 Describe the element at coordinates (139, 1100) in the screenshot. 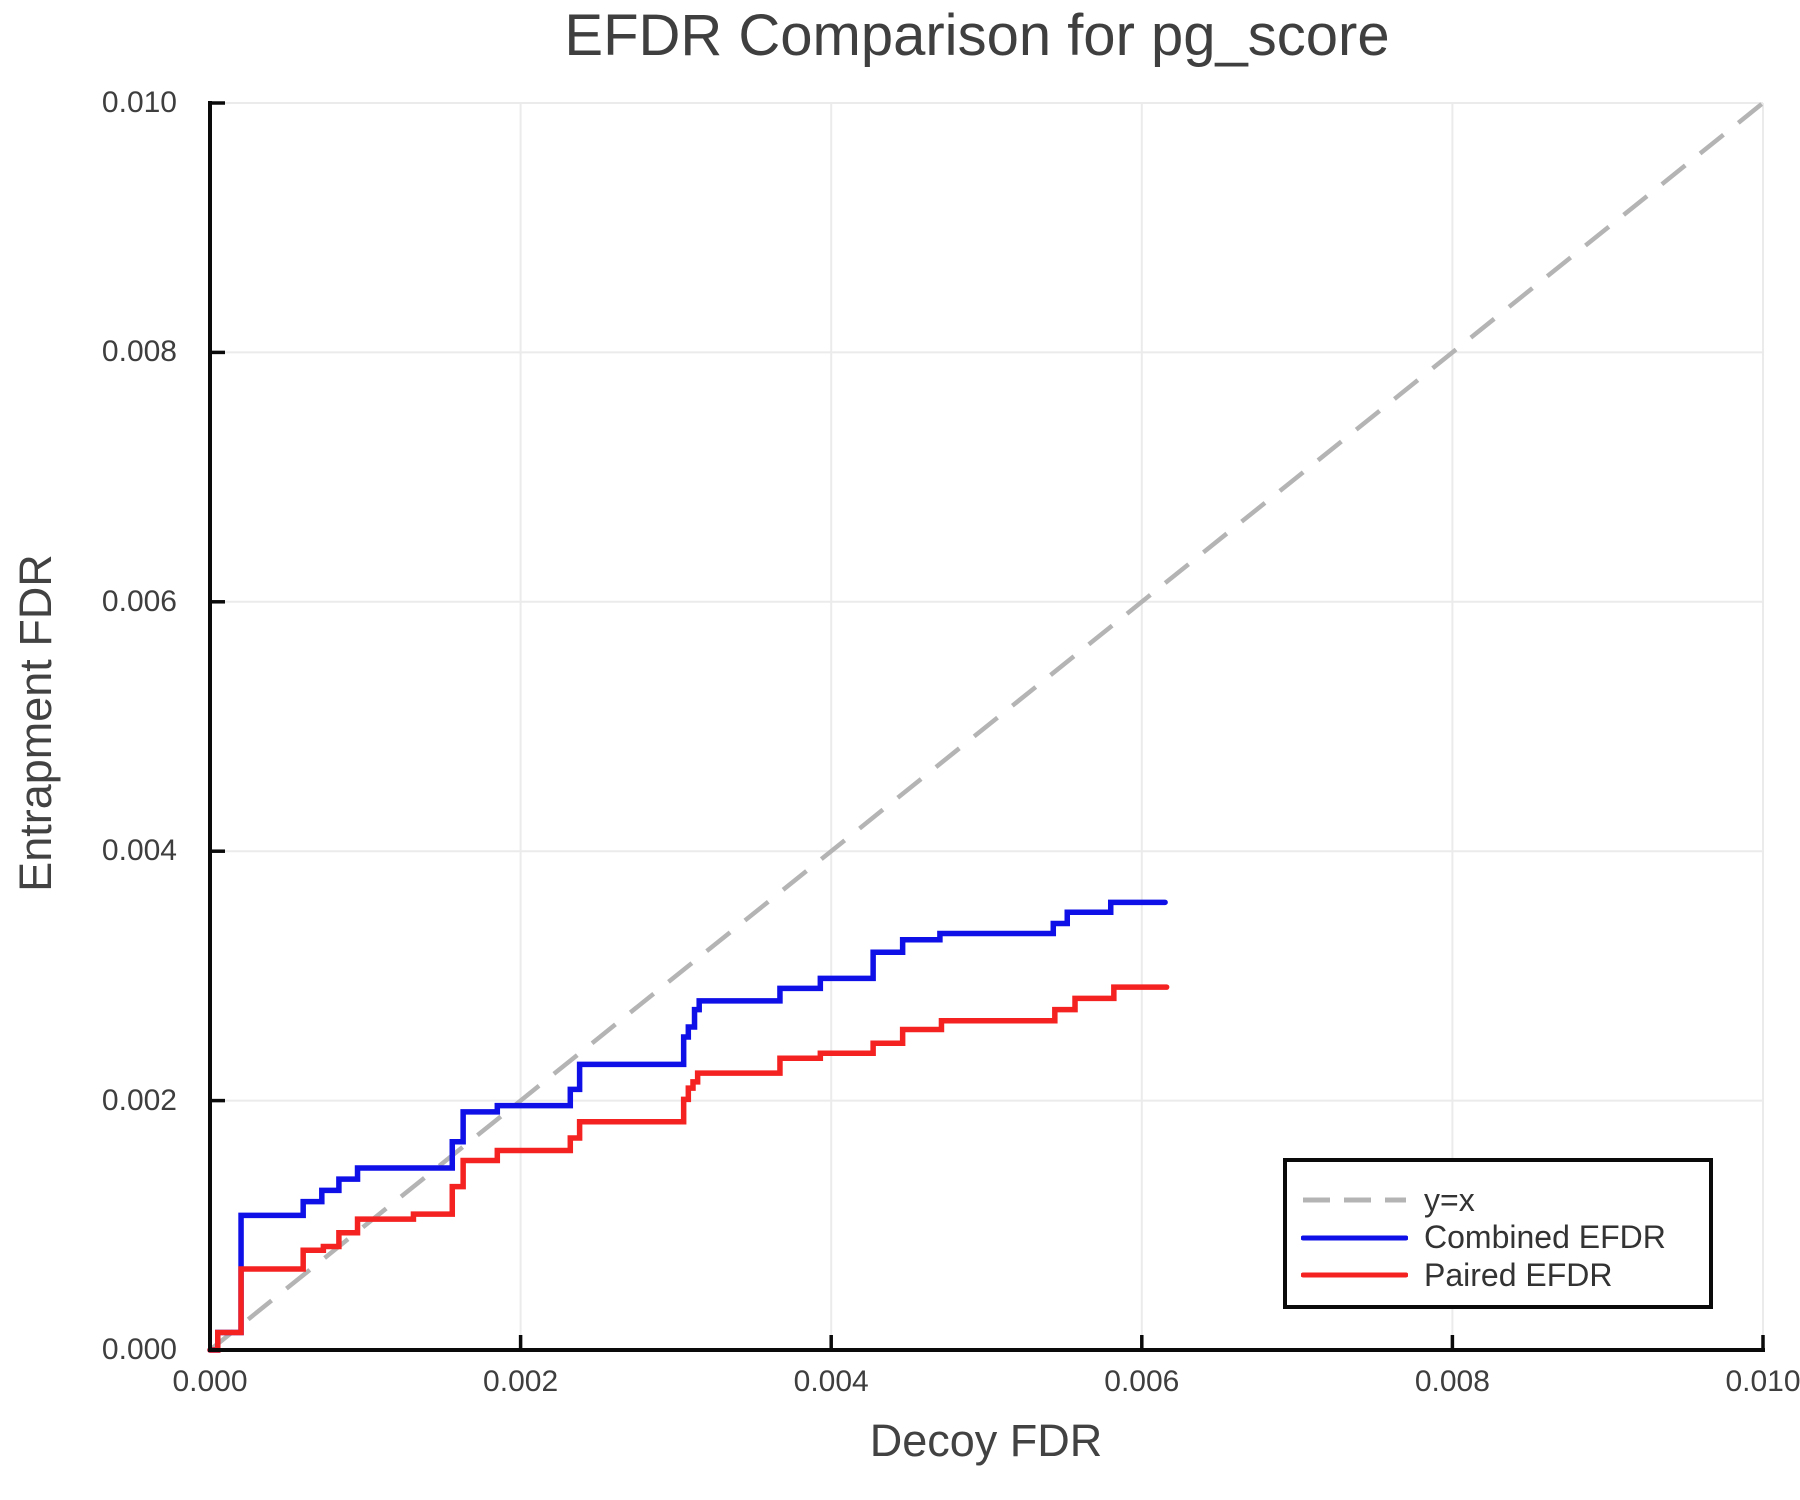

I see `y-tick-label: 0.002` at that location.